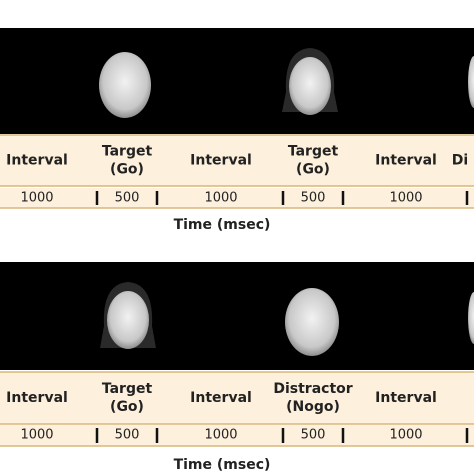 The width and height of the screenshot is (474, 474). I want to click on phase-label: Distractor, so click(312, 389).